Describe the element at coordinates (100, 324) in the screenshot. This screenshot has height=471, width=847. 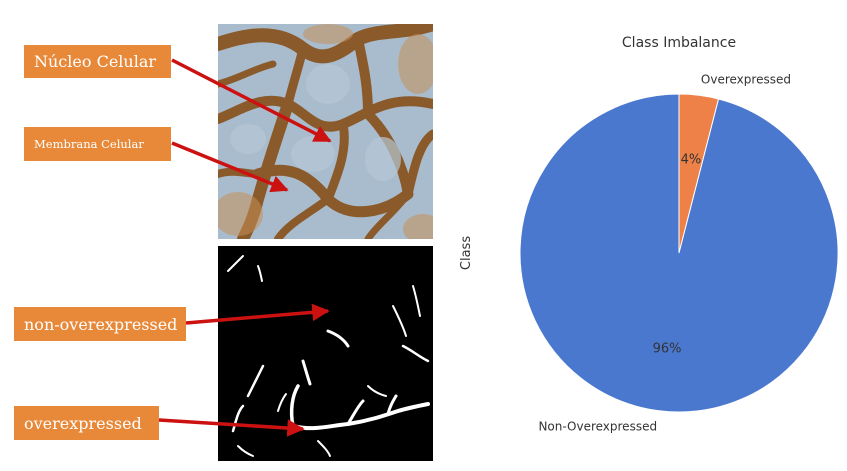
I see `label-non-overexpressed: non-overexpressed` at that location.